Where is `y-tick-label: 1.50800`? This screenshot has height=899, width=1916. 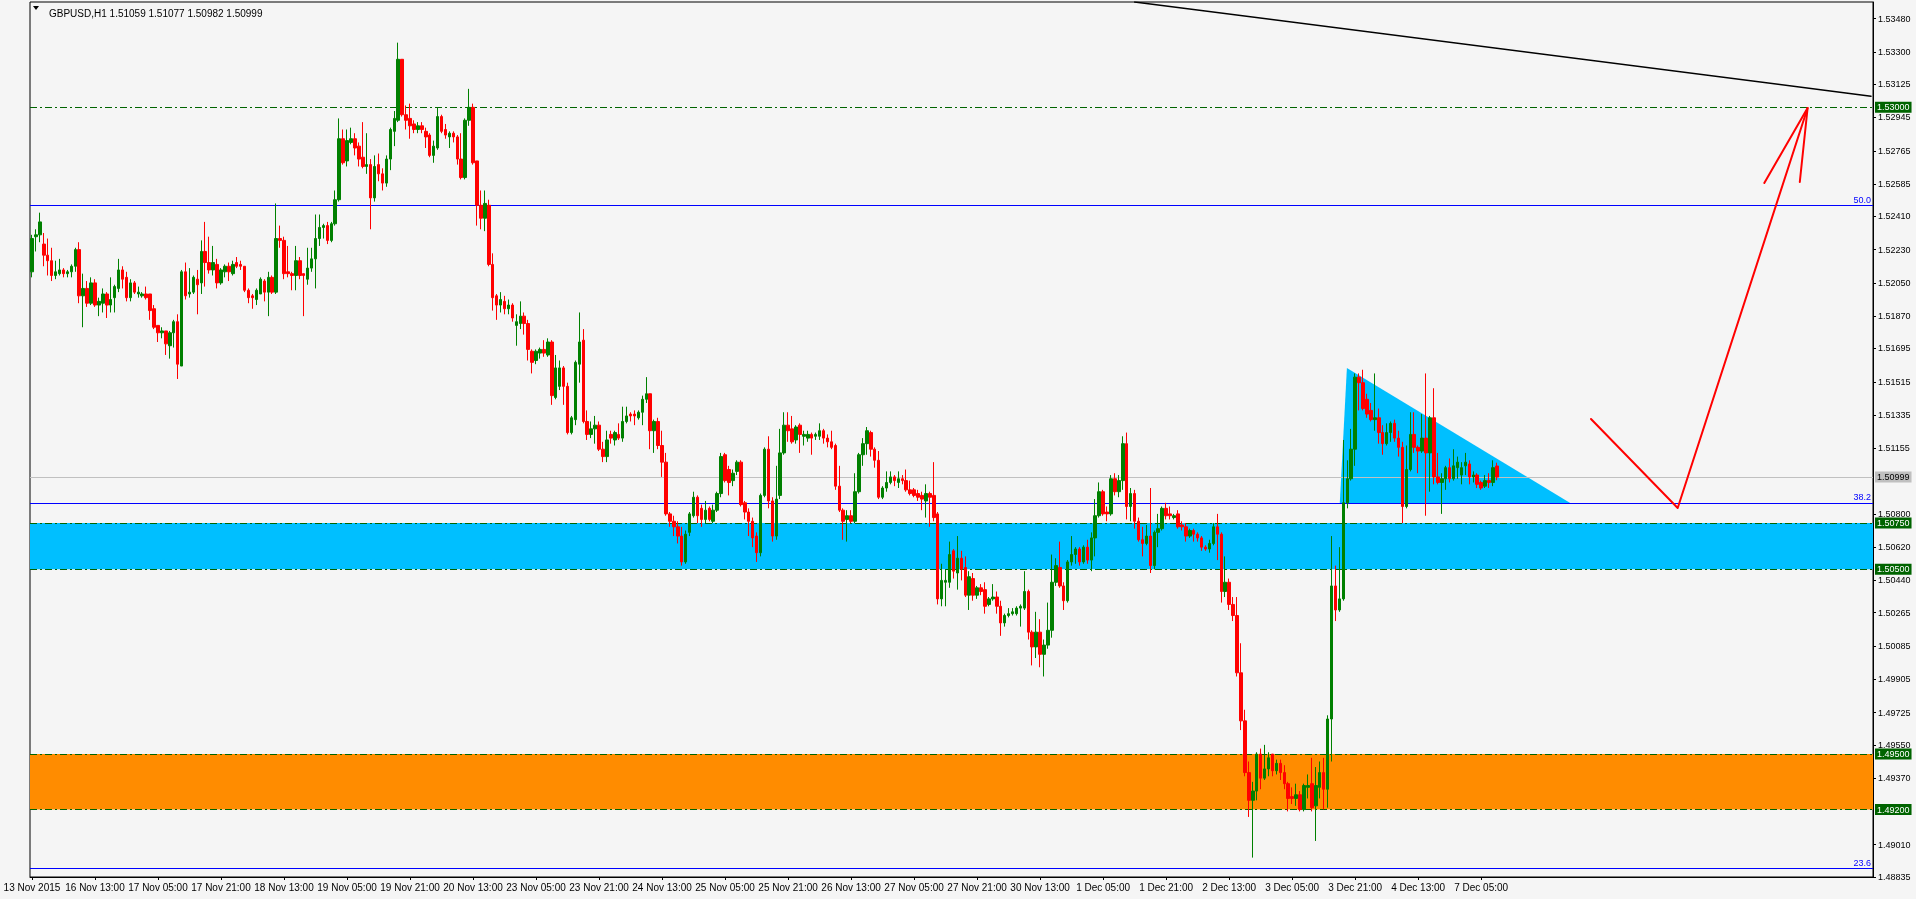 y-tick-label: 1.50800 is located at coordinates (1894, 513).